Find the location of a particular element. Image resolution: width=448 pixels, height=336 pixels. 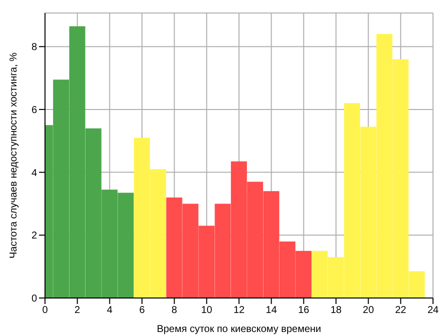

x-tick-label: 18 is located at coordinates (336, 310).